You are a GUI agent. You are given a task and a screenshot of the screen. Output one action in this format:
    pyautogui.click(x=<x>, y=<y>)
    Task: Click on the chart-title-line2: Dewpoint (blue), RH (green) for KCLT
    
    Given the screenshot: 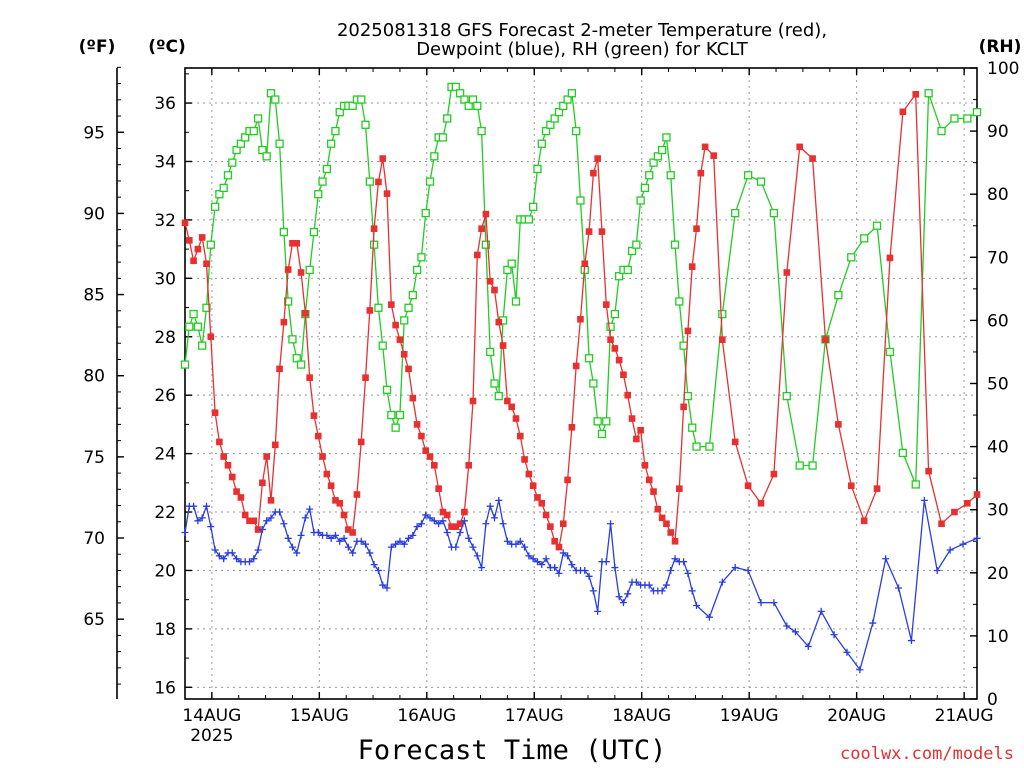 What is the action you would take?
    pyautogui.click(x=582, y=49)
    